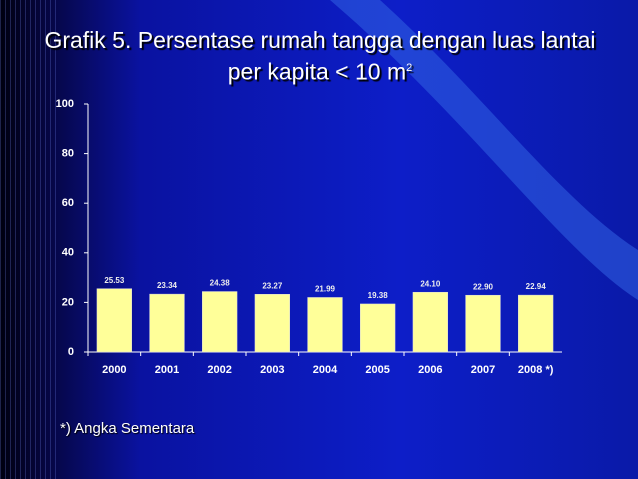 This screenshot has height=479, width=638. What do you see at coordinates (536, 286) in the screenshot?
I see `value-label: 22.94` at bounding box center [536, 286].